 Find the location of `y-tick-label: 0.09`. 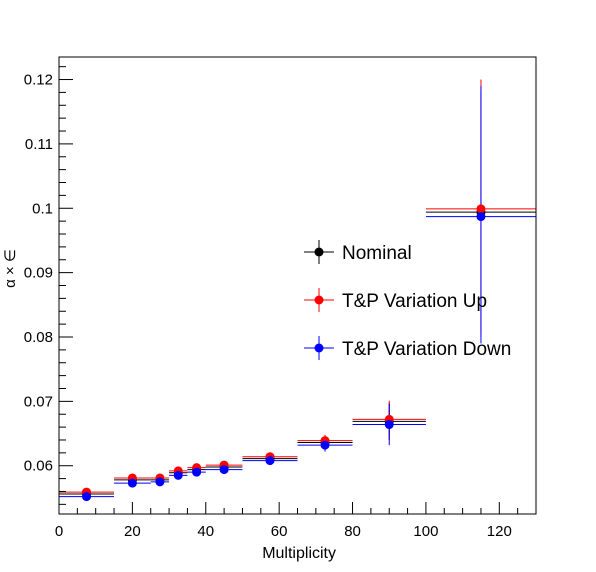

y-tick-label: 0.09 is located at coordinates (38, 273).